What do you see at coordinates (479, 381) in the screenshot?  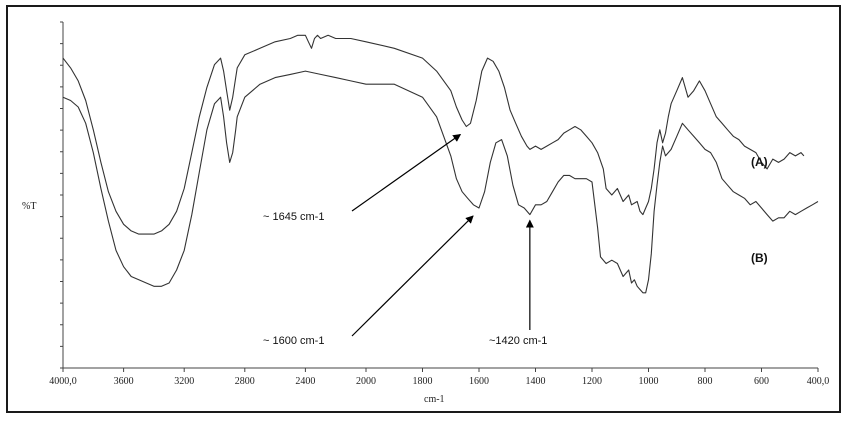 I see `x-tick-label: 1600` at bounding box center [479, 381].